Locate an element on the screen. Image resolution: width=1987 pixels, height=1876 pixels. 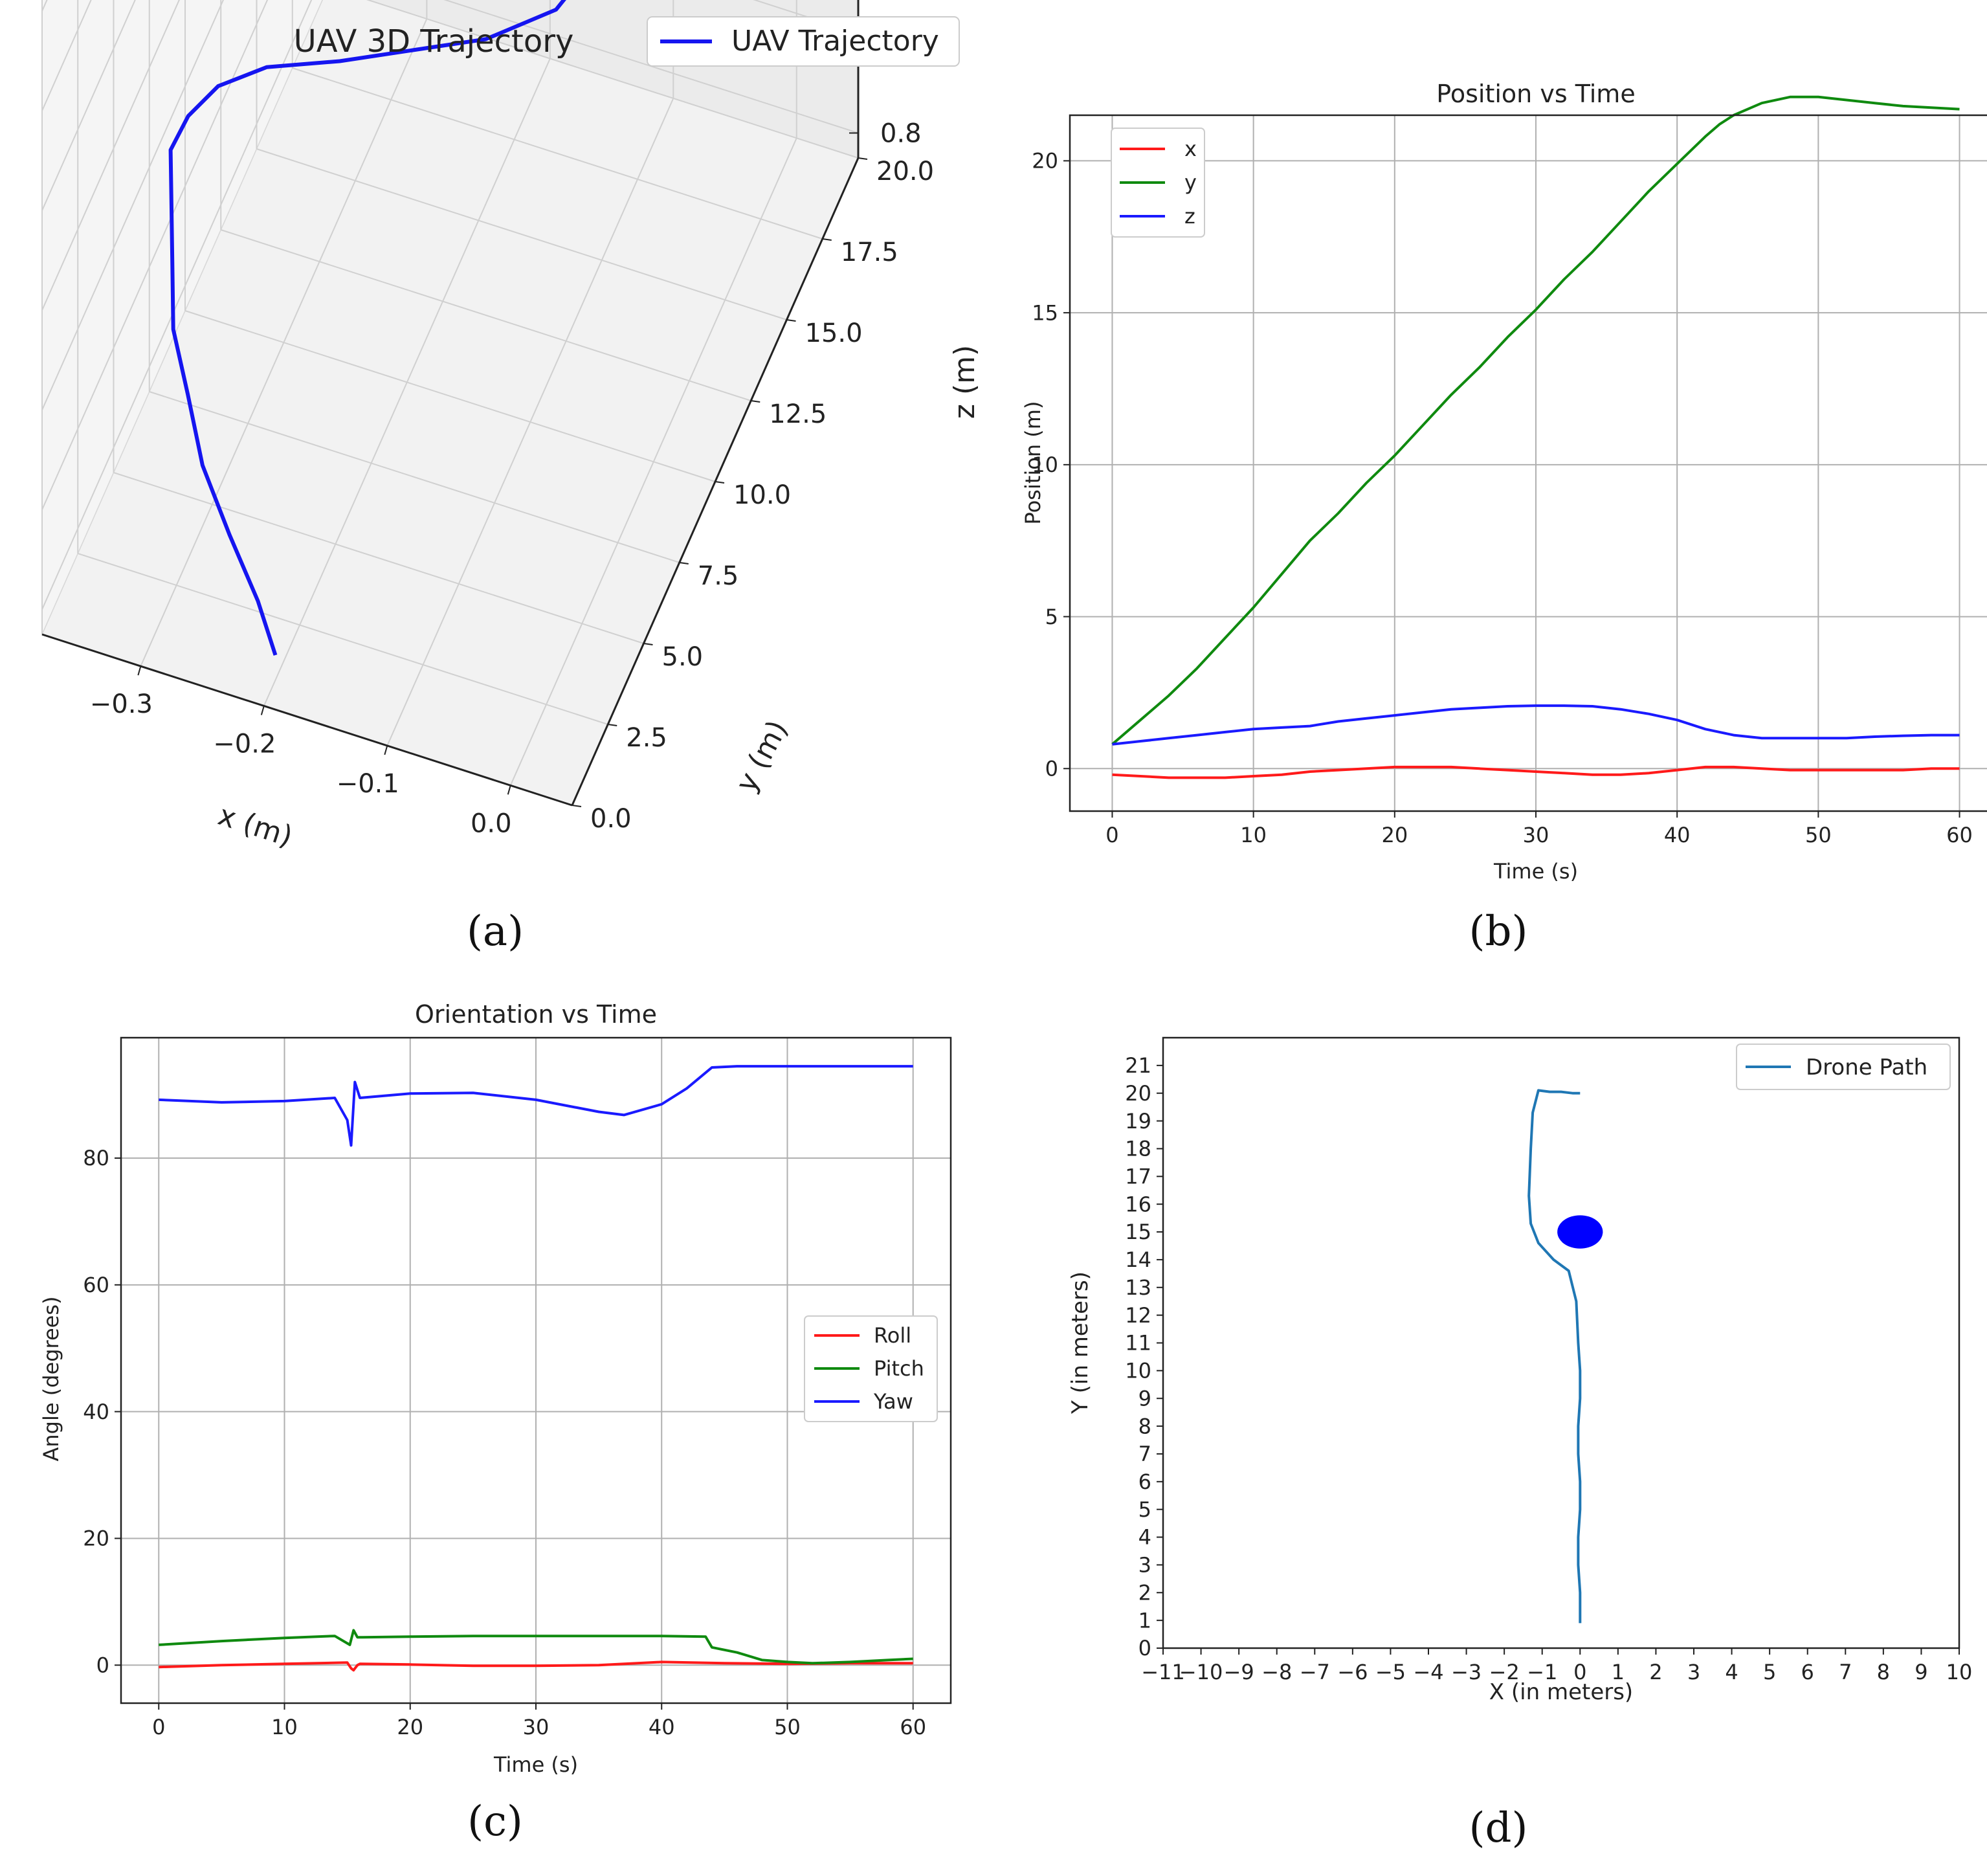
series-line-z is located at coordinates (1536, 725).